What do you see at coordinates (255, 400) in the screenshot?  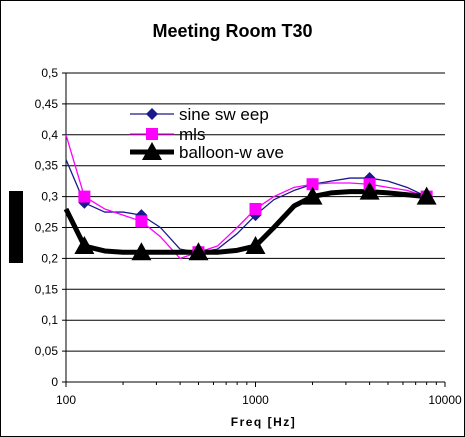 I see `x-tick-label: 1000` at bounding box center [255, 400].